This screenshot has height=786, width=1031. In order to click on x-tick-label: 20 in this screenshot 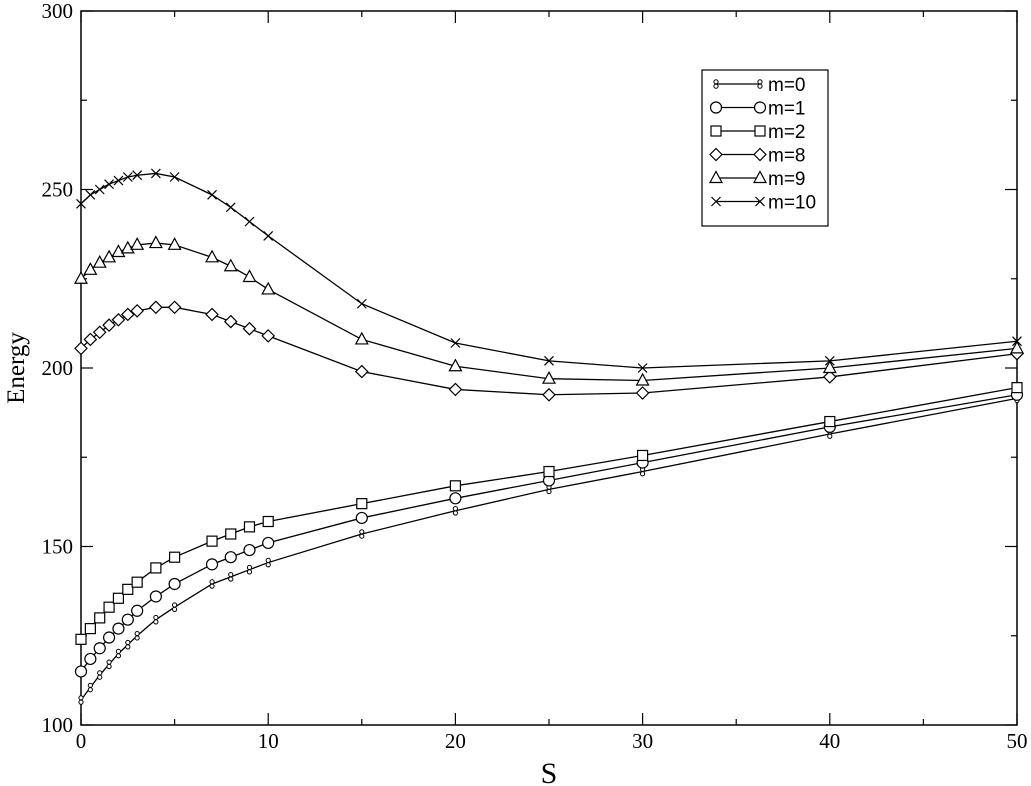, I will do `click(455, 741)`.